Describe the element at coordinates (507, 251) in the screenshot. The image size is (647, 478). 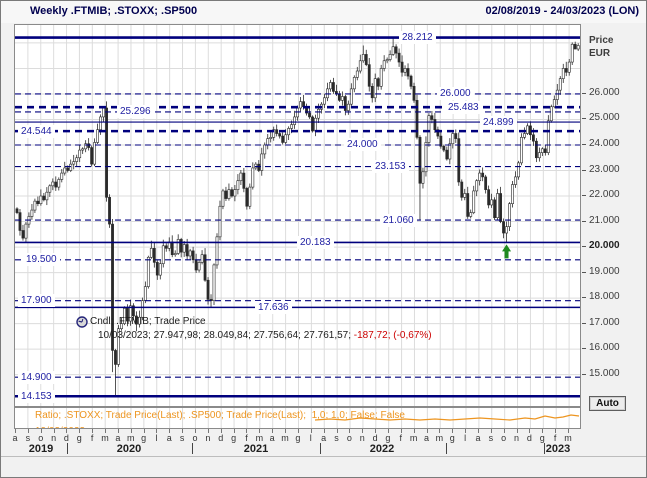
I see `green-arrow-annotation` at that location.